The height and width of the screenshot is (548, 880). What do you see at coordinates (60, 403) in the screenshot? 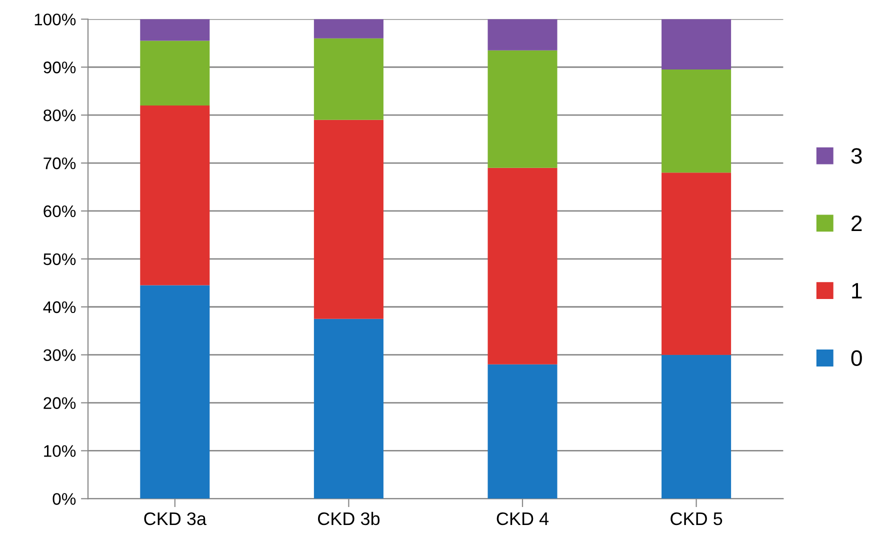
I see `y-tick-label: 20%` at bounding box center [60, 403].